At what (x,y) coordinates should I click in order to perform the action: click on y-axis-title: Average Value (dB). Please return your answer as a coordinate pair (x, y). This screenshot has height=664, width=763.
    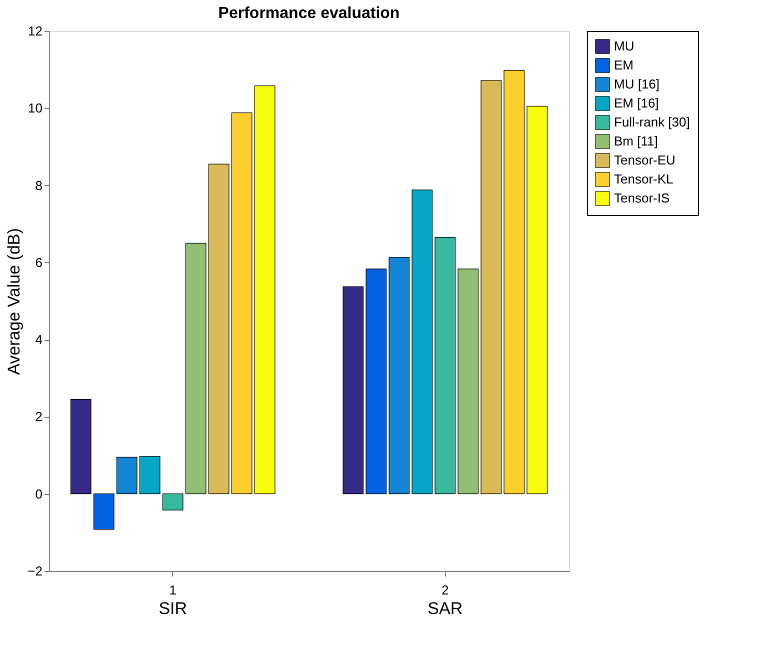
    Looking at the image, I should click on (14, 301).